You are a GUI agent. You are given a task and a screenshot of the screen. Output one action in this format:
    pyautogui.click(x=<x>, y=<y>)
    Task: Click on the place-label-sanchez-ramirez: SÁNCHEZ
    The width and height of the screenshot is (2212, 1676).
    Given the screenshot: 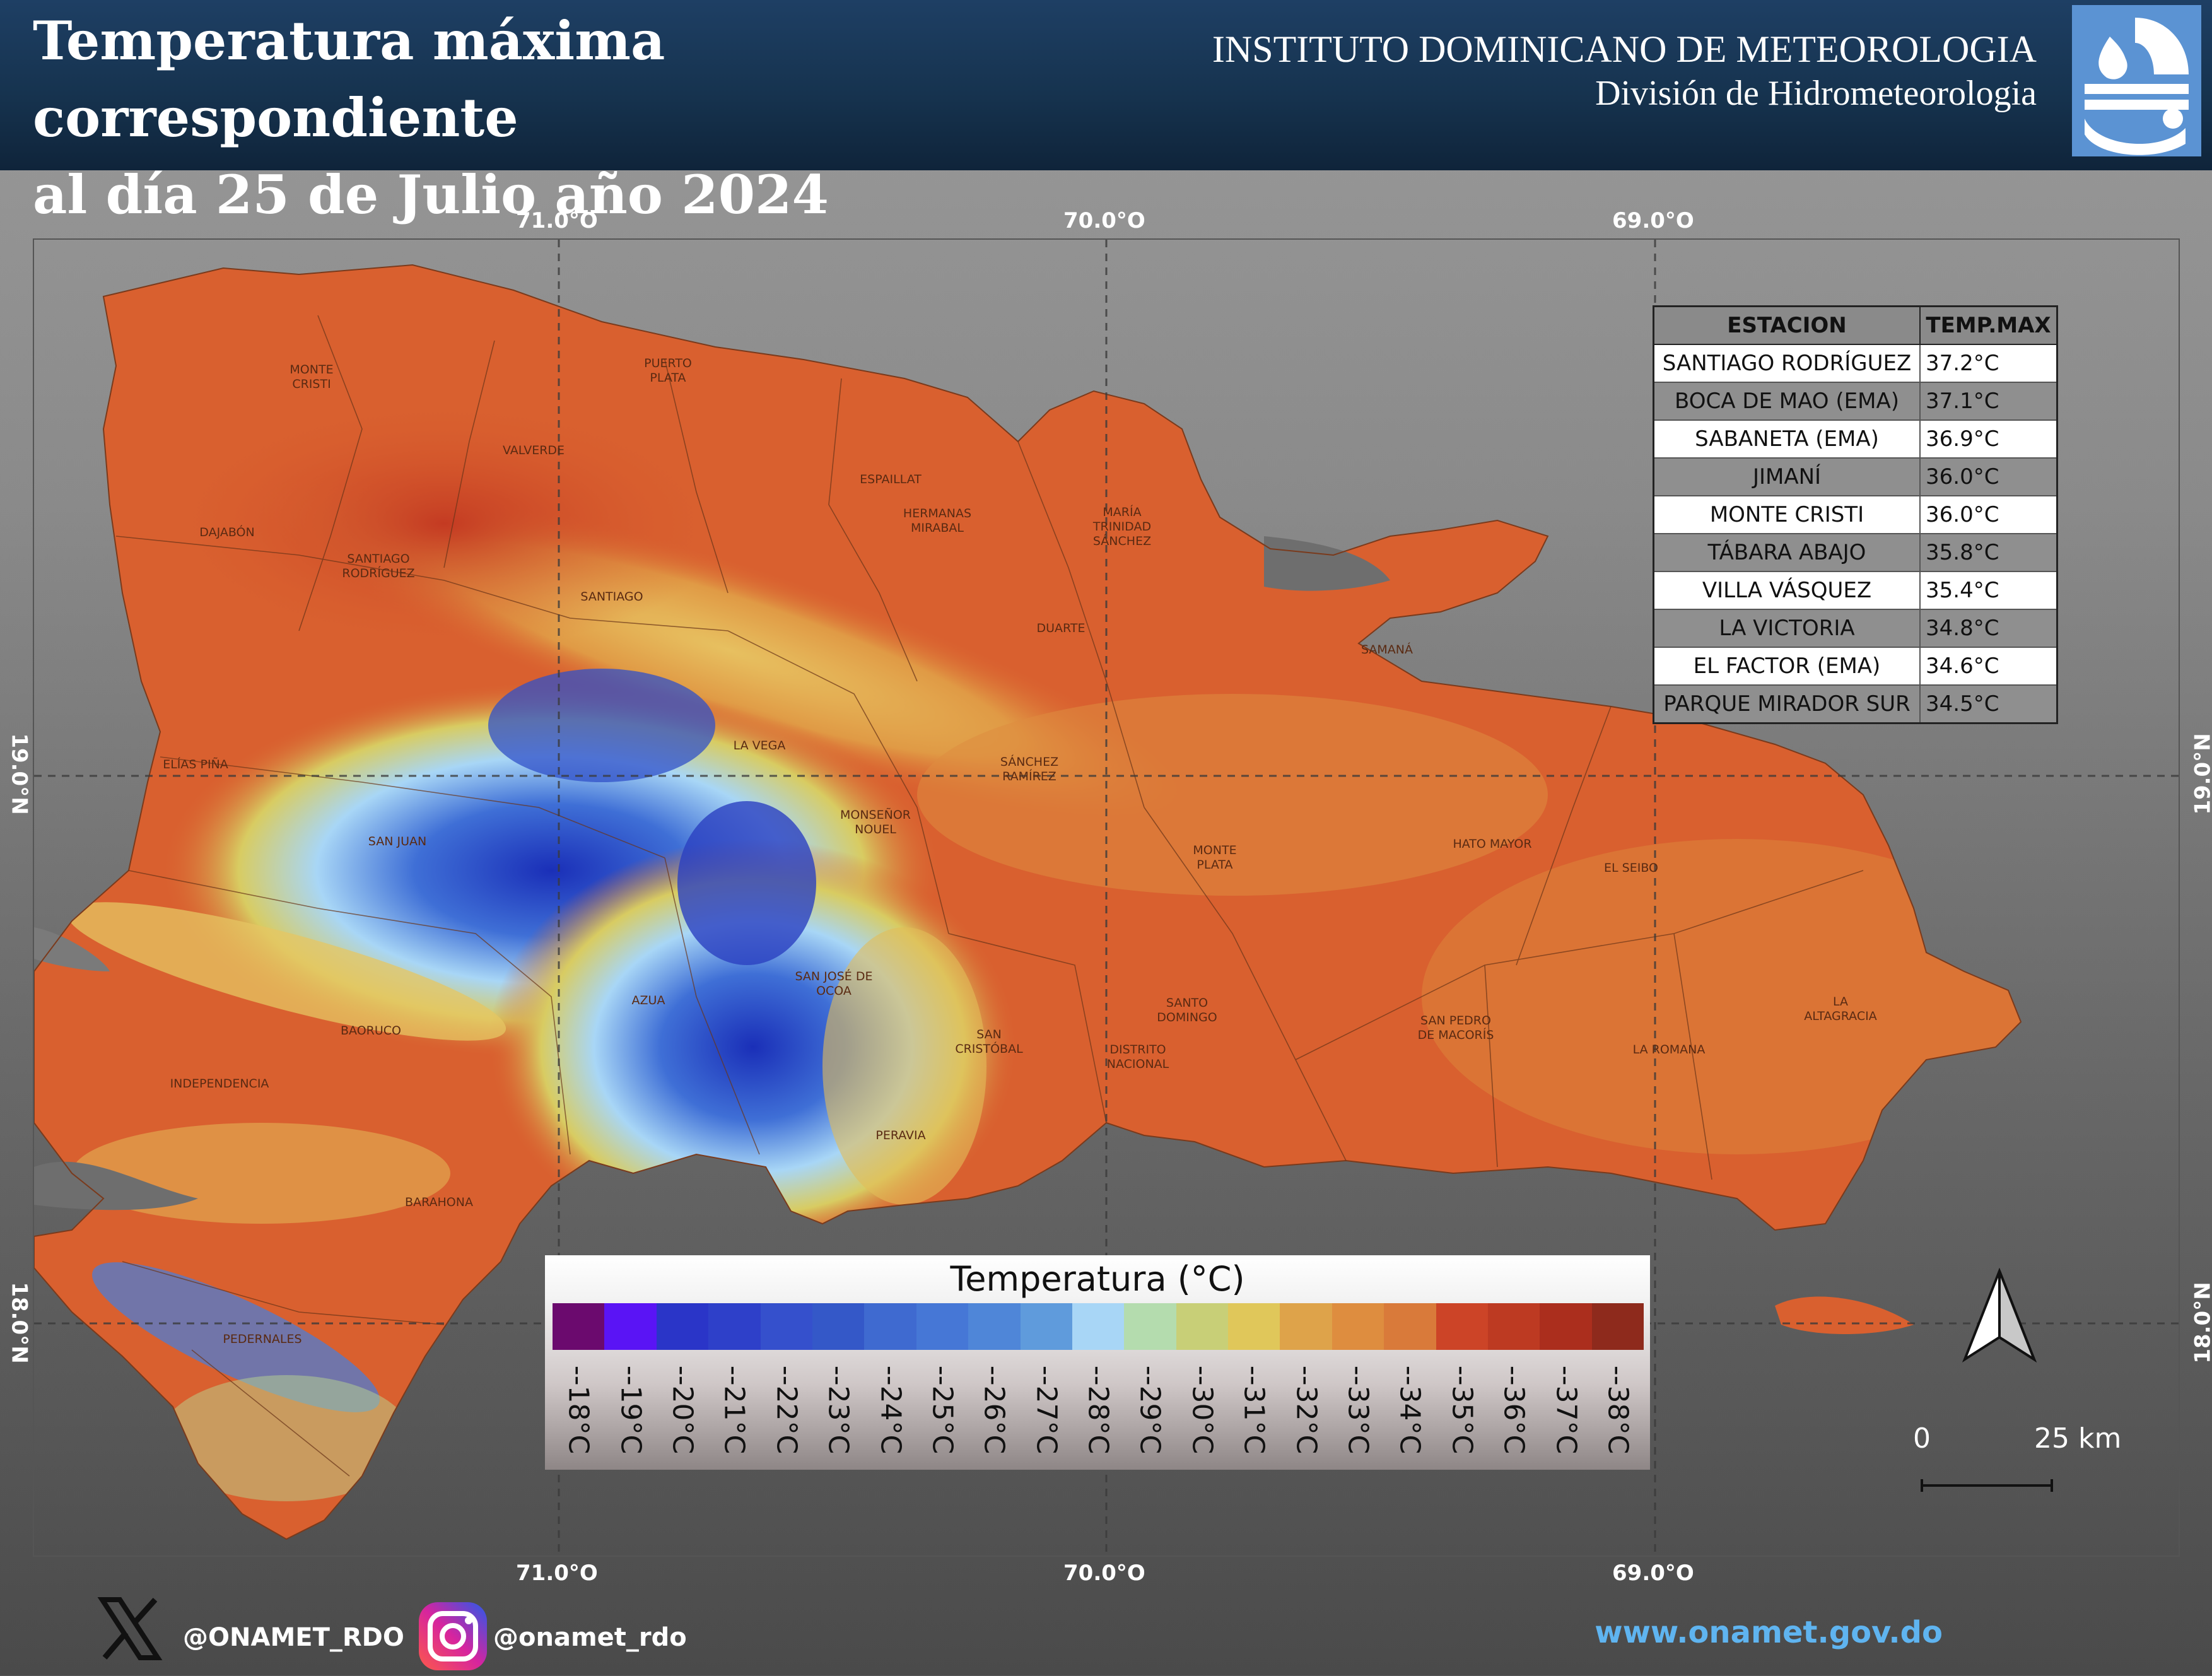 What is the action you would take?
    pyautogui.click(x=1029, y=761)
    